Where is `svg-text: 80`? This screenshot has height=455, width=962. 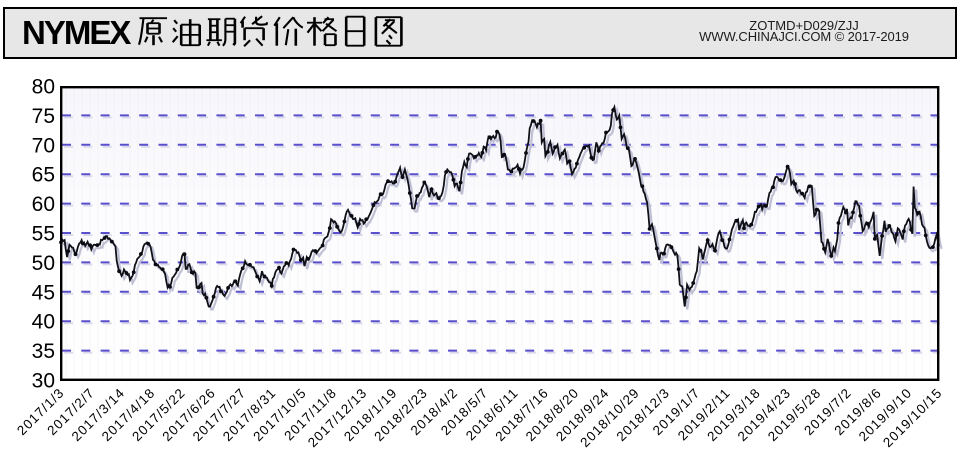
svg-text: 80 is located at coordinates (43, 87).